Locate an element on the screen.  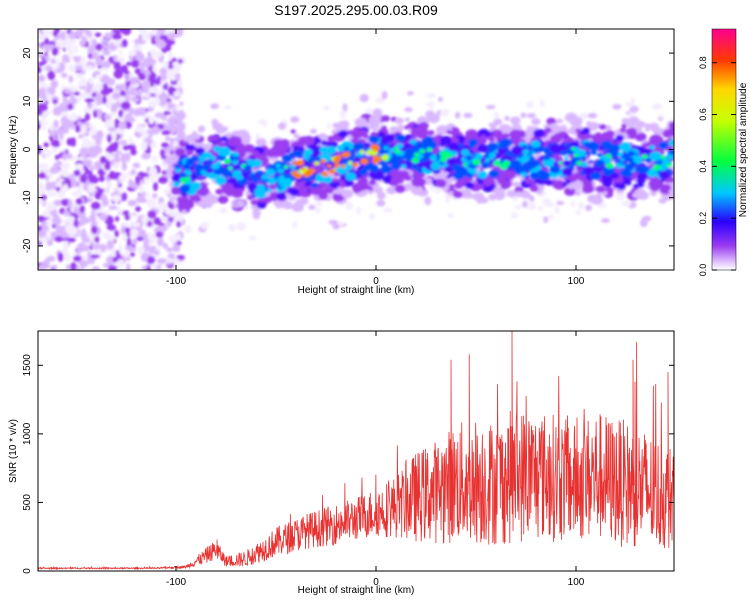
heatmap-x-label: Height of straight line (km) is located at coordinates (356, 290).